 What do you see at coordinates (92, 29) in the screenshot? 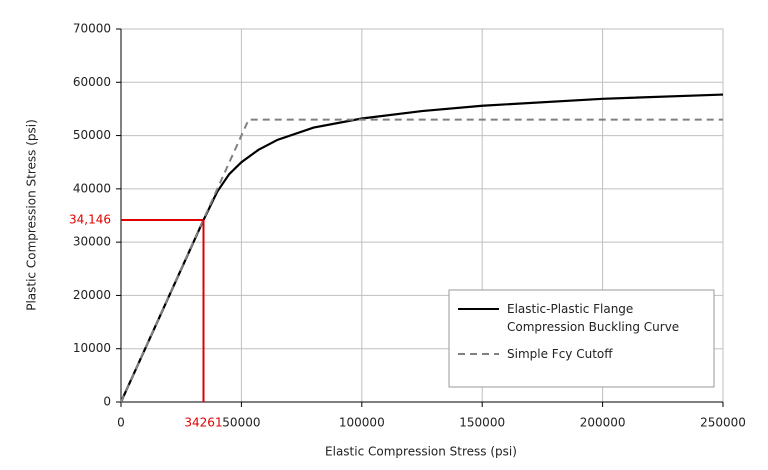
I see `y-tick-label: 70000` at bounding box center [92, 29].